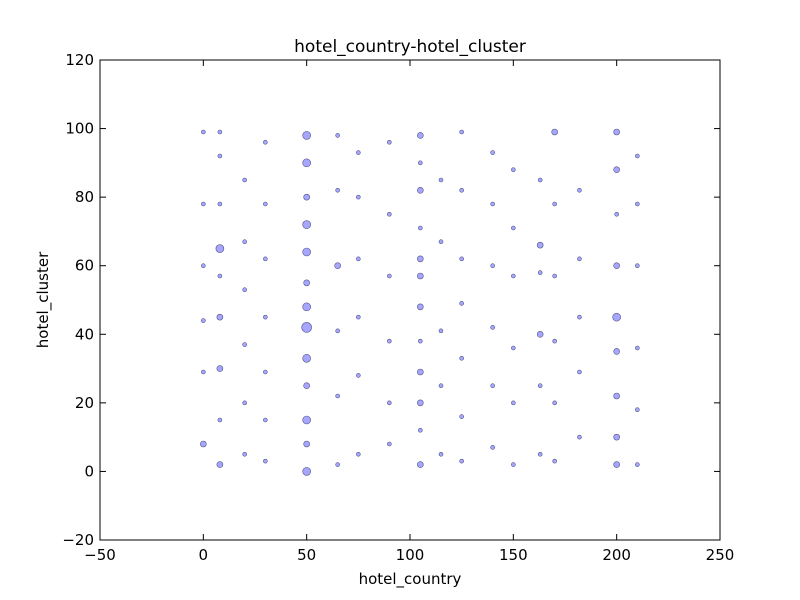 This screenshot has width=800, height=600. I want to click on x-tick-label: 250, so click(720, 555).